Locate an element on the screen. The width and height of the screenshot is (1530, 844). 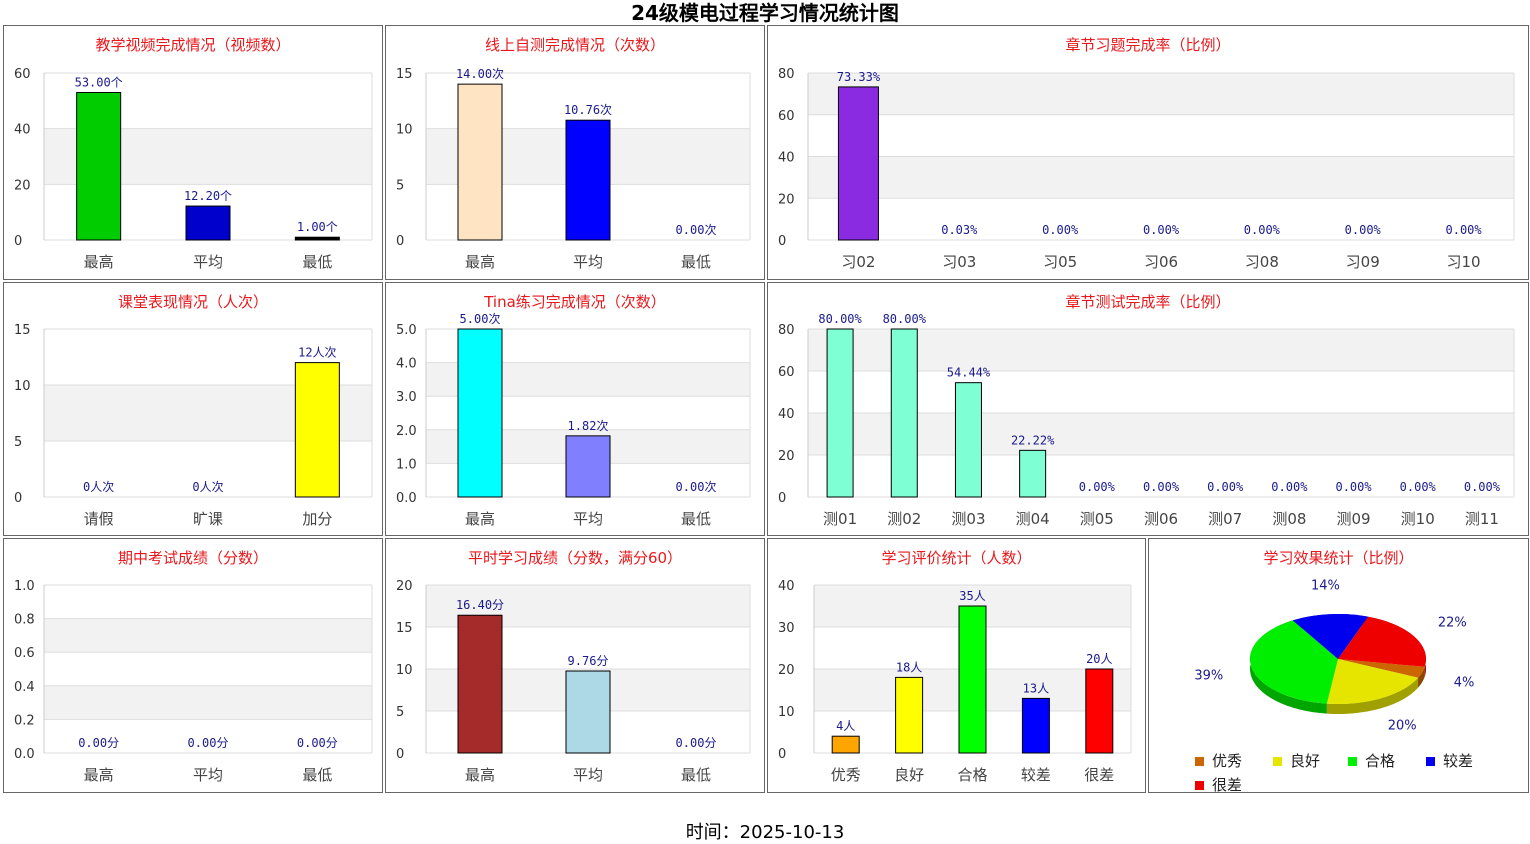
chart-title: 章节习题完成率（比例） is located at coordinates (1148, 45).